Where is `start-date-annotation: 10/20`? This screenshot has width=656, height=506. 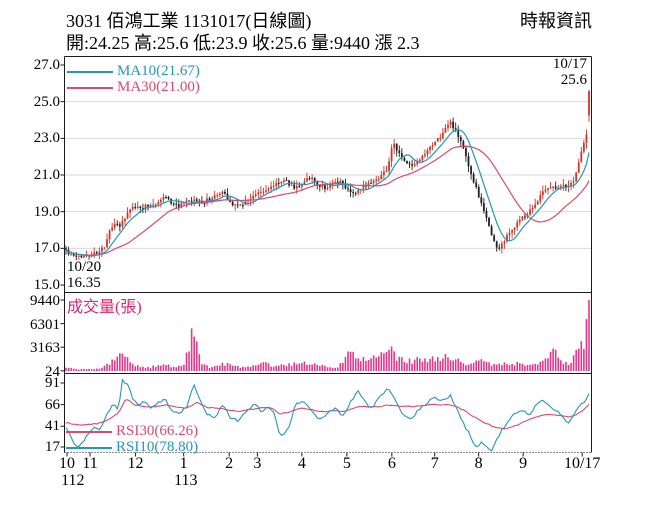 start-date-annotation: 10/20 is located at coordinates (84, 267).